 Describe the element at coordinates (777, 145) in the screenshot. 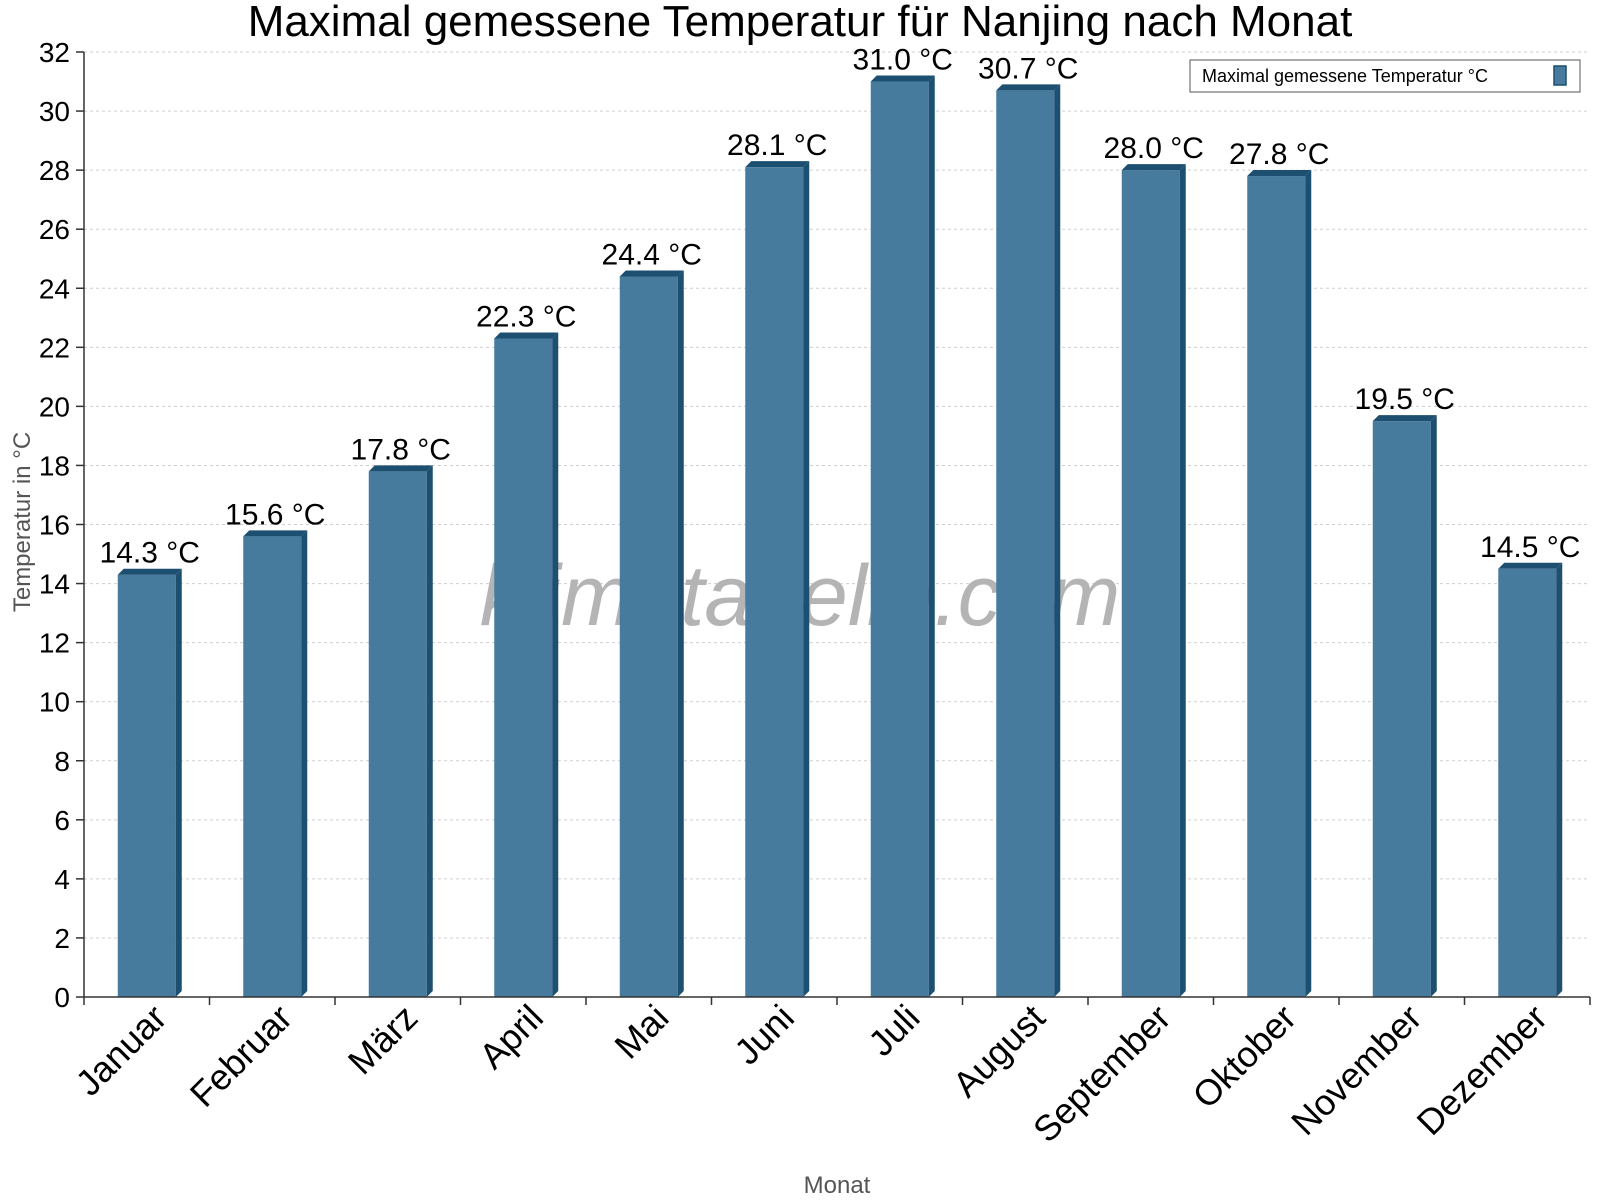

I see `bar-value-label: 28.1 °C` at that location.